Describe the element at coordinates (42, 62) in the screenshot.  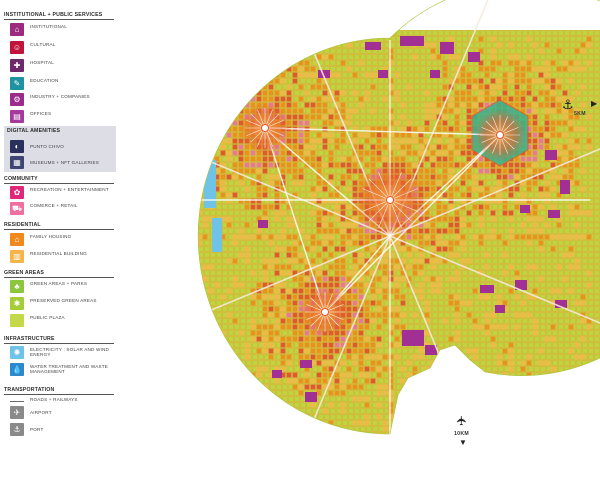
I see `legend-label: HOSPITAL` at that location.